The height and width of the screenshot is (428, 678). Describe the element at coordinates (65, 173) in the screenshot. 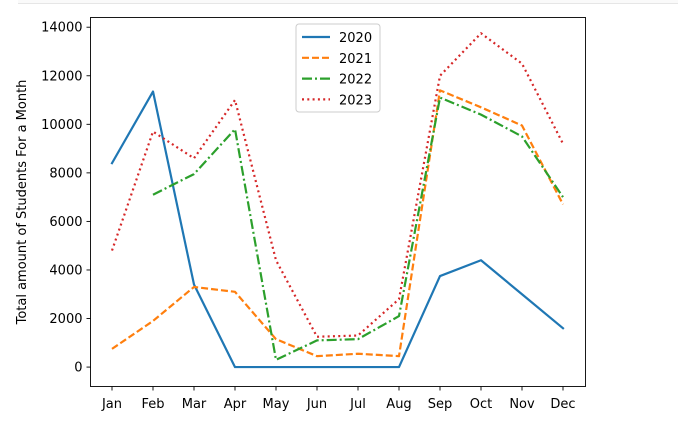

I see `y-tick-label: 8000` at that location.